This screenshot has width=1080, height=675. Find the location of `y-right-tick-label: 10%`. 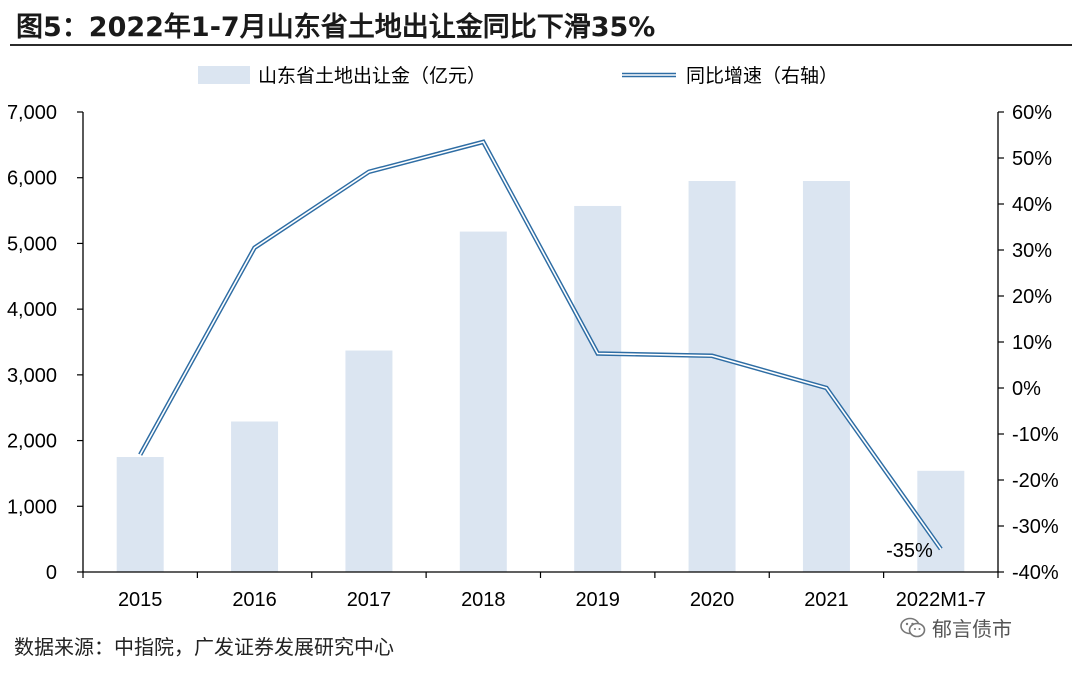

y-right-tick-label: 10% is located at coordinates (1032, 343).